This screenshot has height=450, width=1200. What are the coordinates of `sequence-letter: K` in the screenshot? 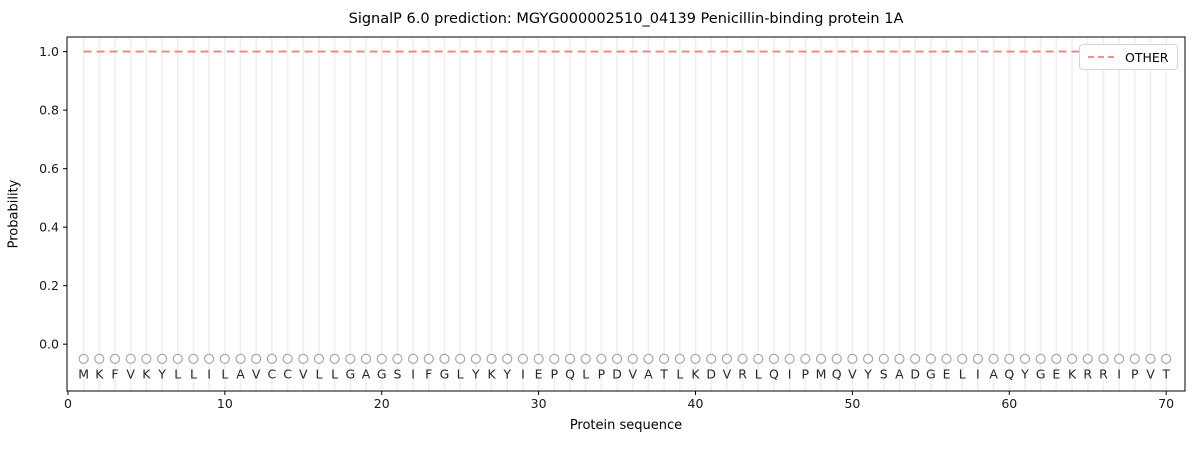 It's located at (491, 373).